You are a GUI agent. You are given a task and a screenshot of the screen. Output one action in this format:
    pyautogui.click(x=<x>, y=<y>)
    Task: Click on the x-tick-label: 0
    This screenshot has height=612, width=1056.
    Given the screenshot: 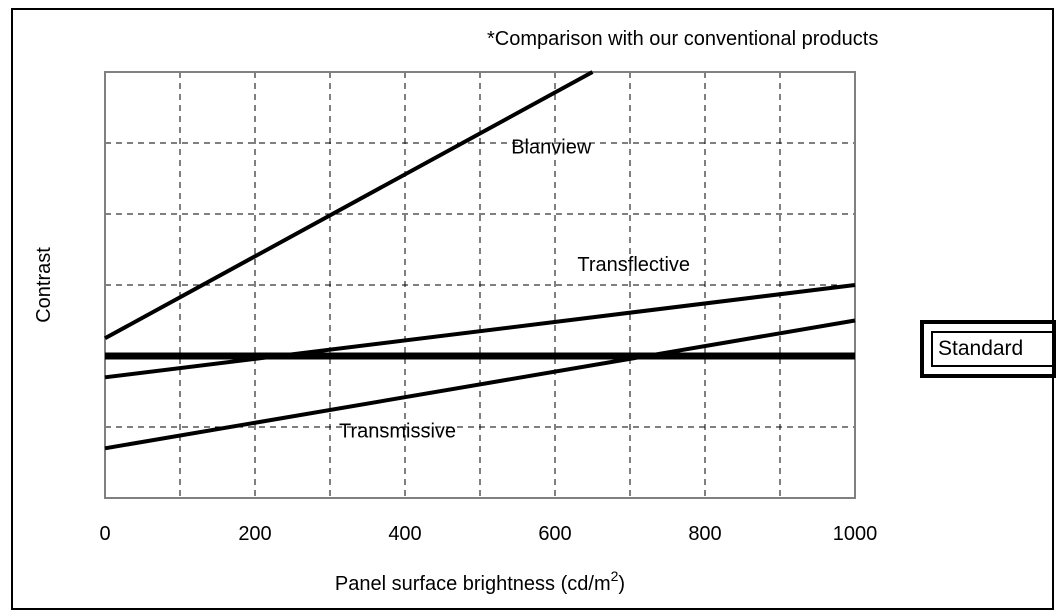 What is the action you would take?
    pyautogui.click(x=104, y=534)
    